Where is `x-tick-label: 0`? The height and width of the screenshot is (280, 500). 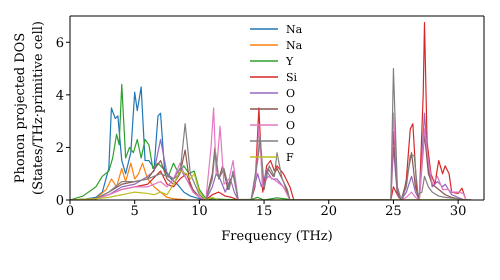
x-tick-label: 0 is located at coordinates (70, 212).